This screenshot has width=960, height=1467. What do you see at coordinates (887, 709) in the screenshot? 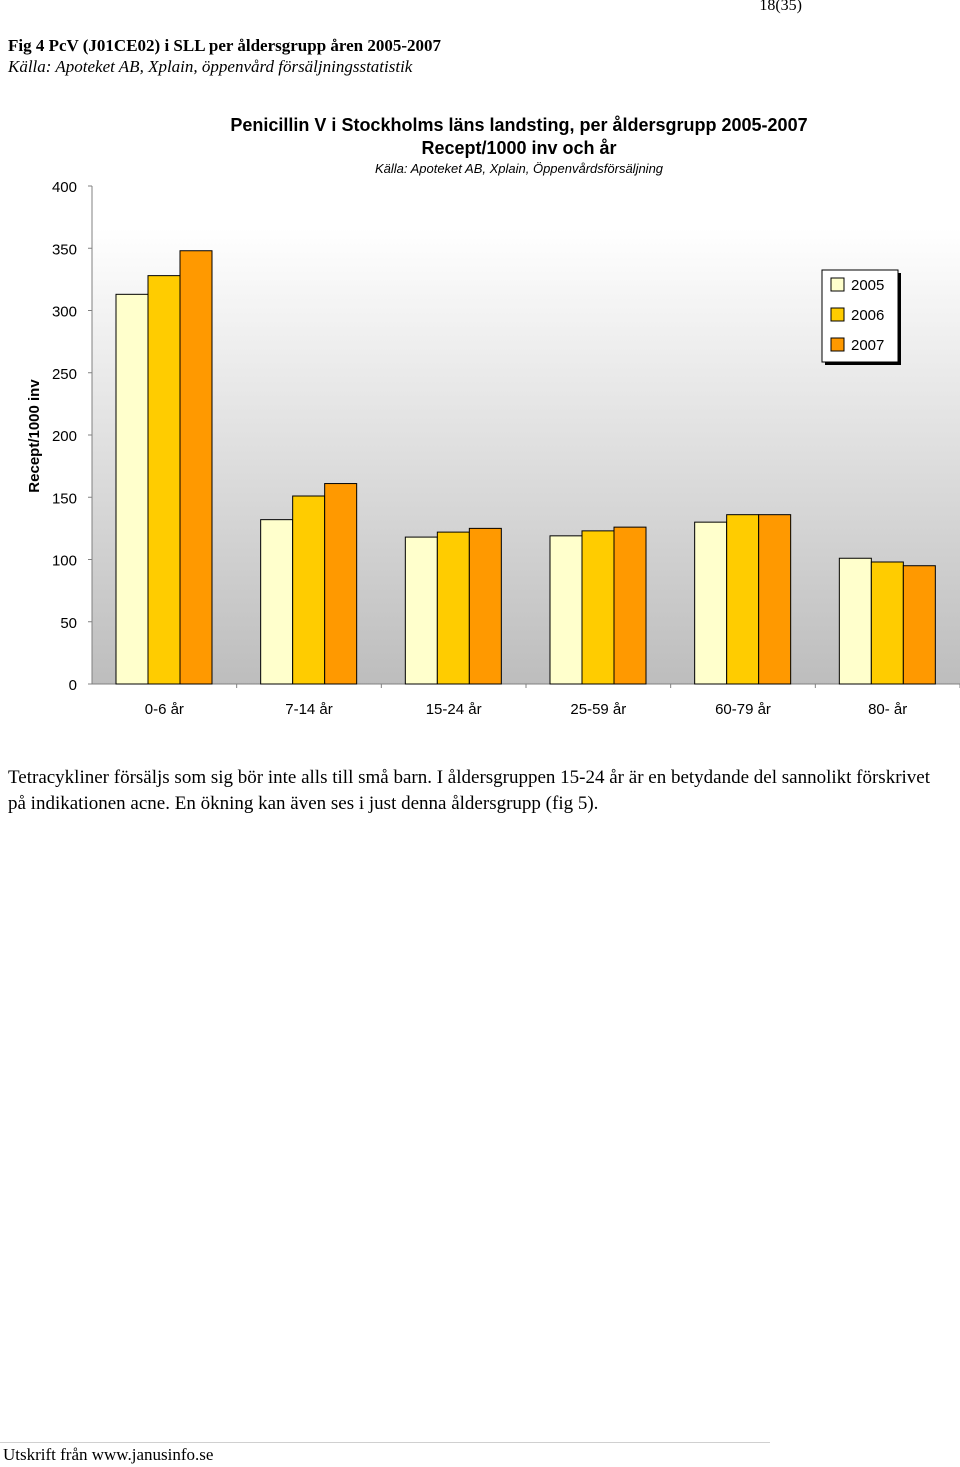
I see `x-tick-label: 80- år` at bounding box center [887, 709].